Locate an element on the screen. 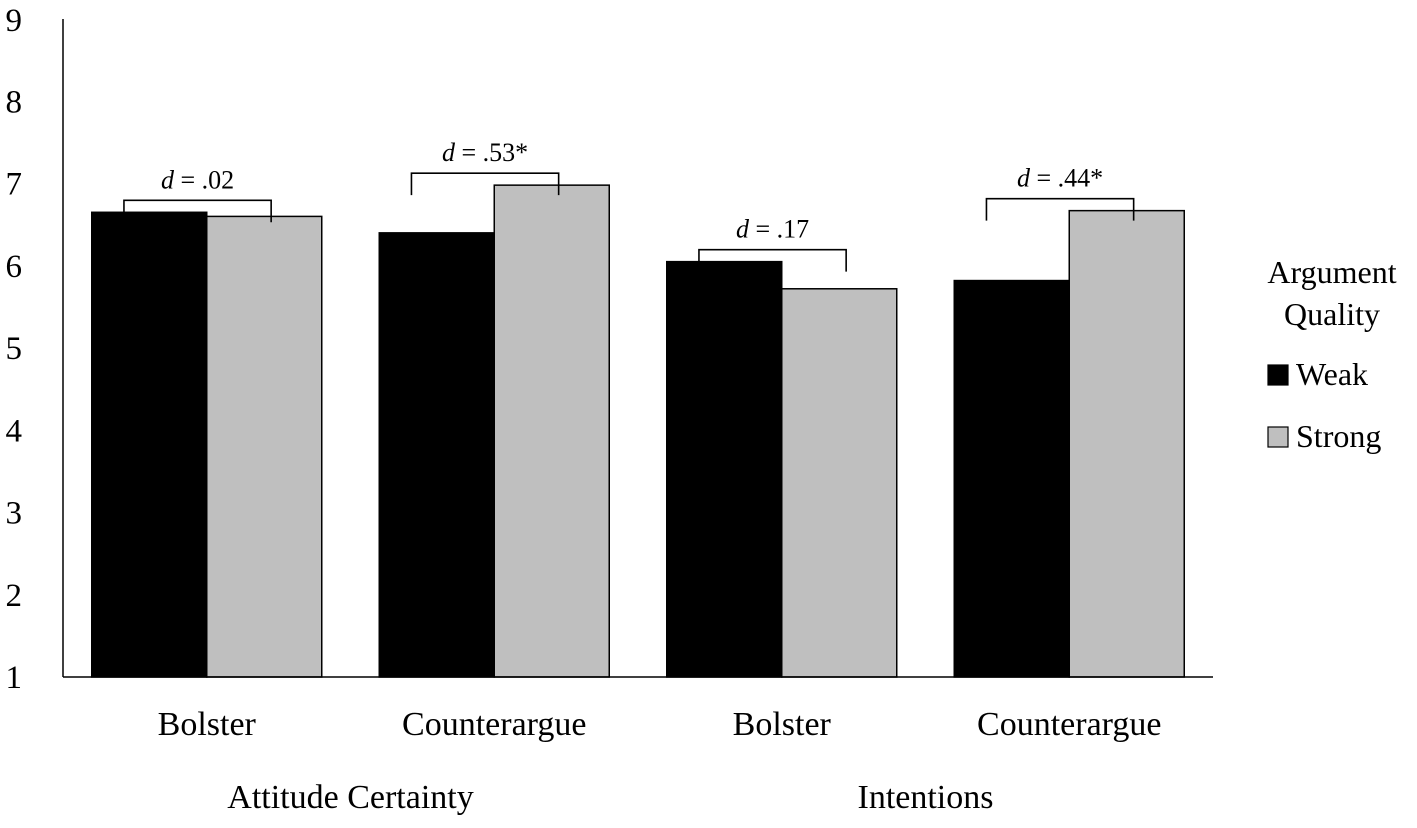 This screenshot has width=1417, height=828. x-category-label-3: Counterargue is located at coordinates (1069, 724).